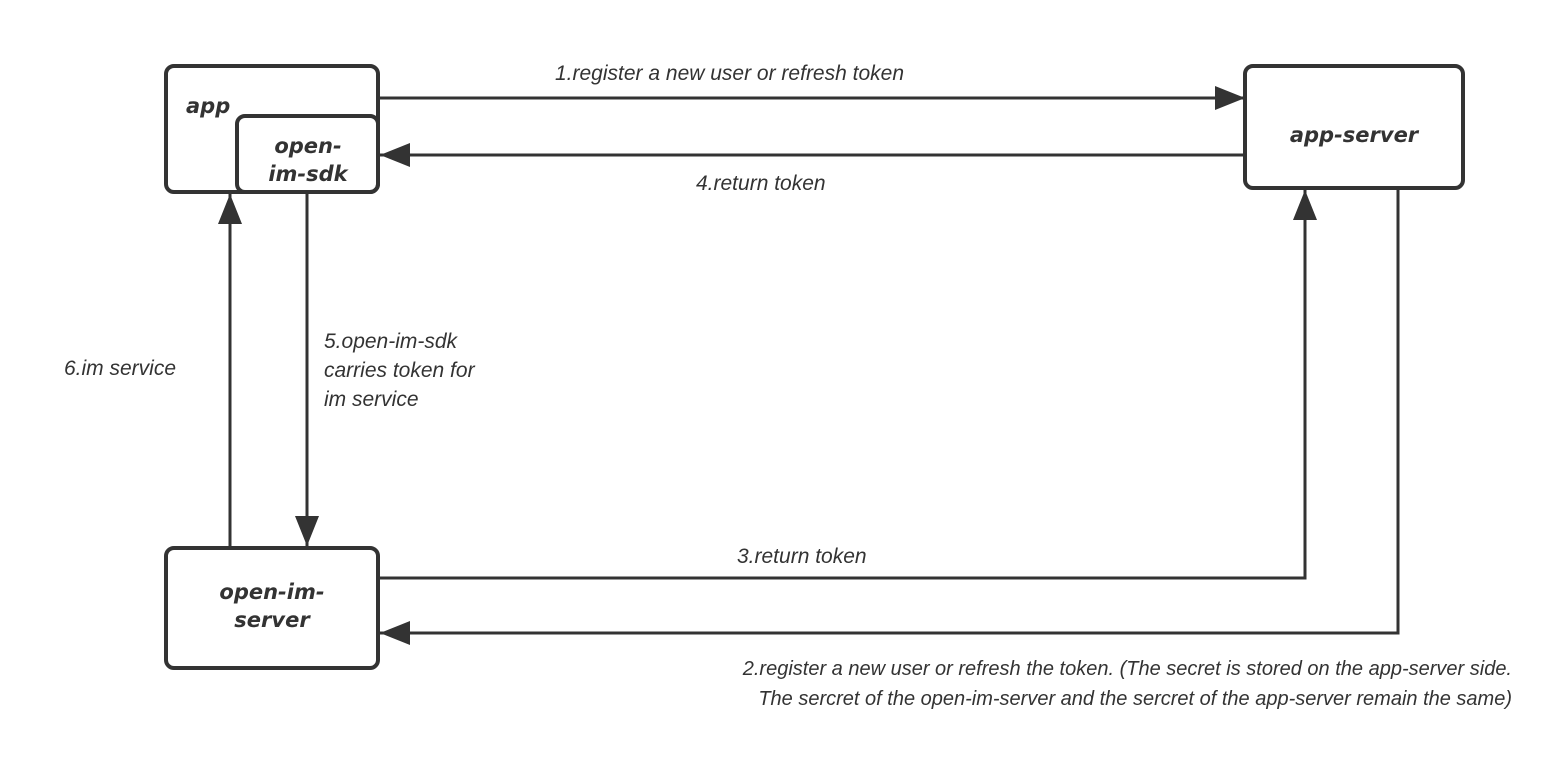 This screenshot has height=769, width=1568. What do you see at coordinates (371, 399) in the screenshot?
I see `edge-label-5-line3: im service` at bounding box center [371, 399].